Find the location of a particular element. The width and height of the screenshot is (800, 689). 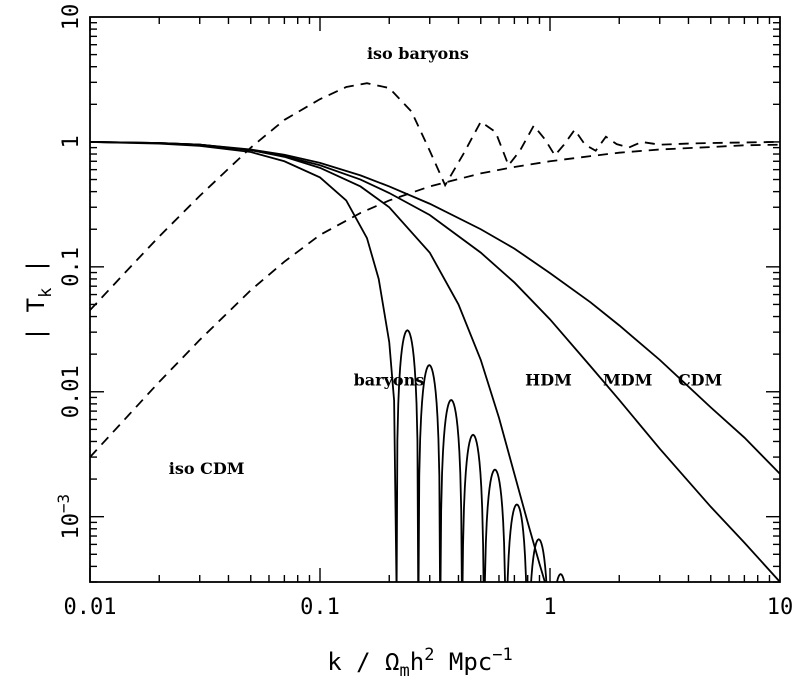

curve-annotation: iso CDM is located at coordinates (207, 468).